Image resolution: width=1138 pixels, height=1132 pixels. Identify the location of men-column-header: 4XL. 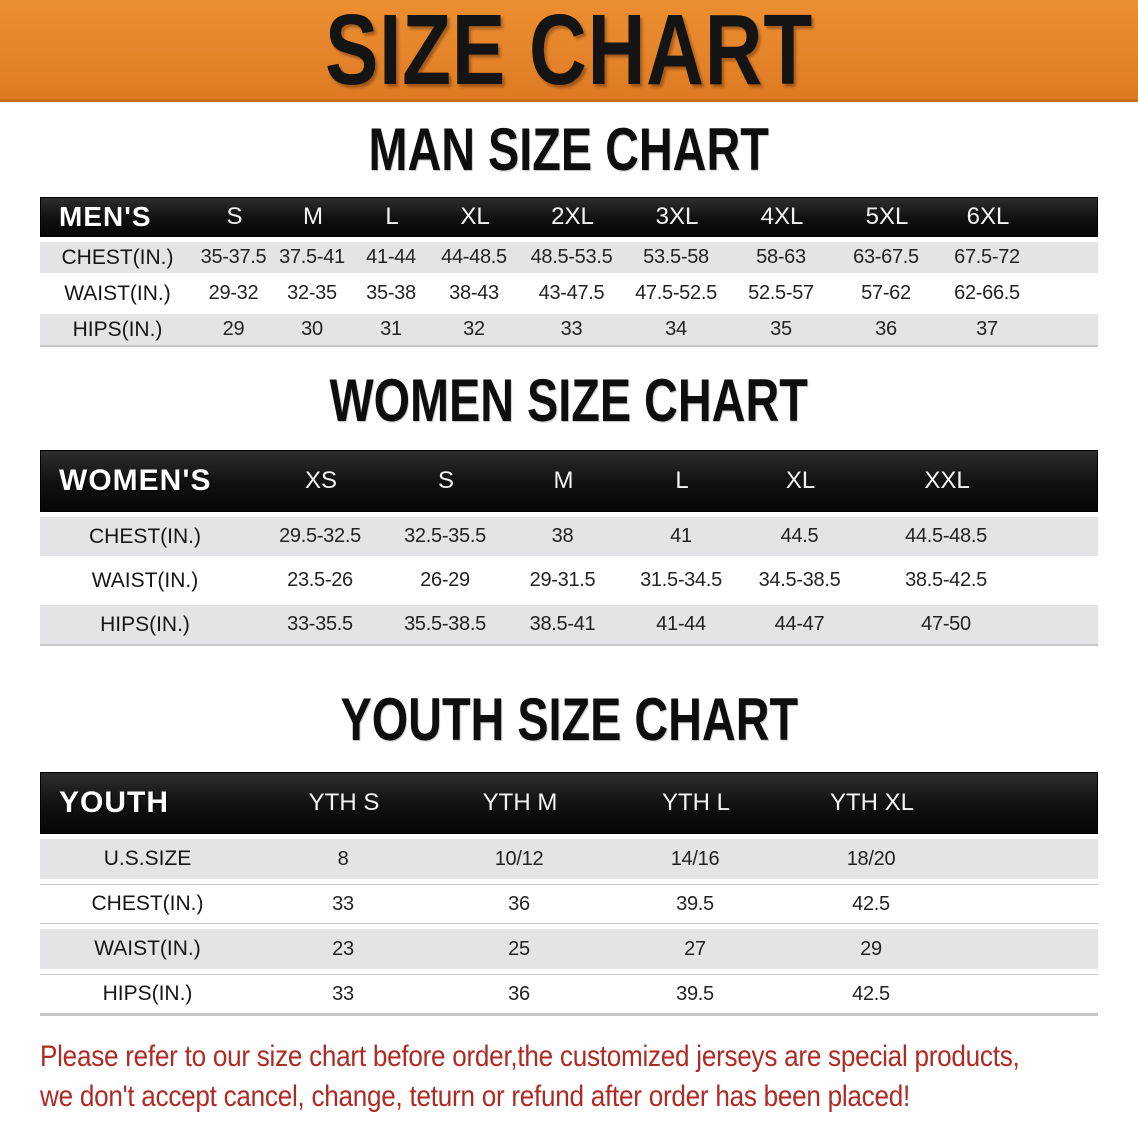
(782, 216).